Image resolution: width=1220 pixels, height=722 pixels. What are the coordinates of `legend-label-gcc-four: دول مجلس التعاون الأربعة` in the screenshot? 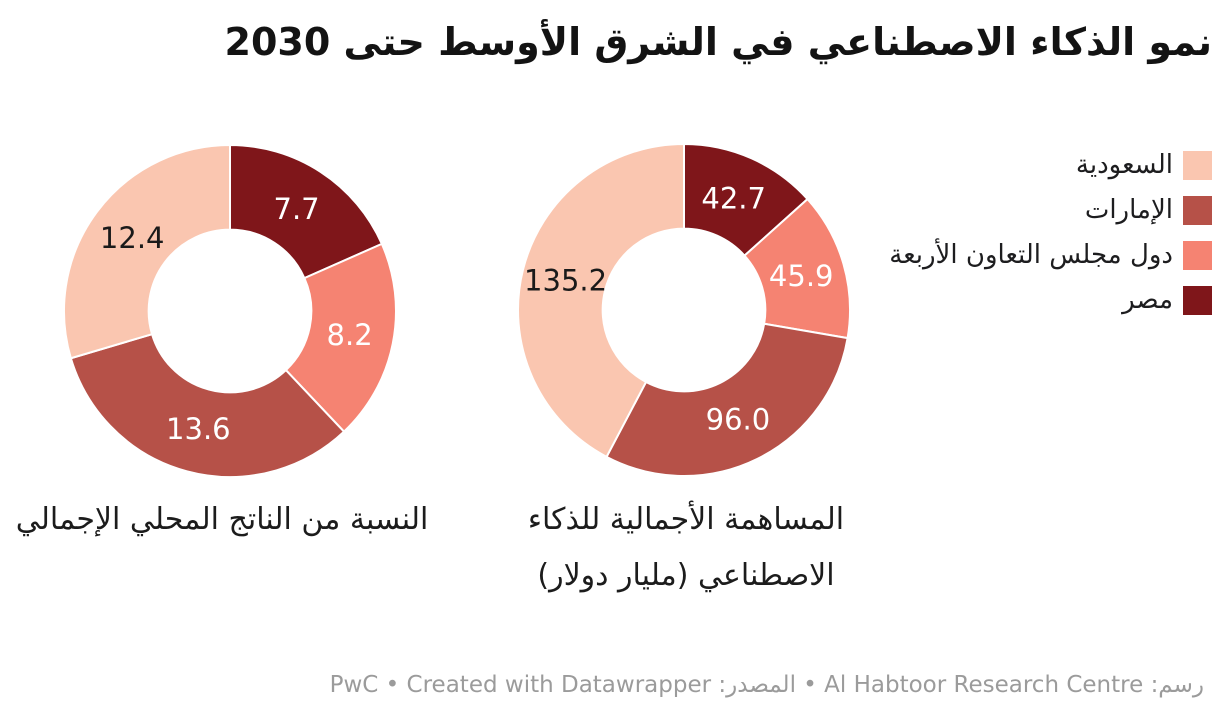 It's located at (1031, 255).